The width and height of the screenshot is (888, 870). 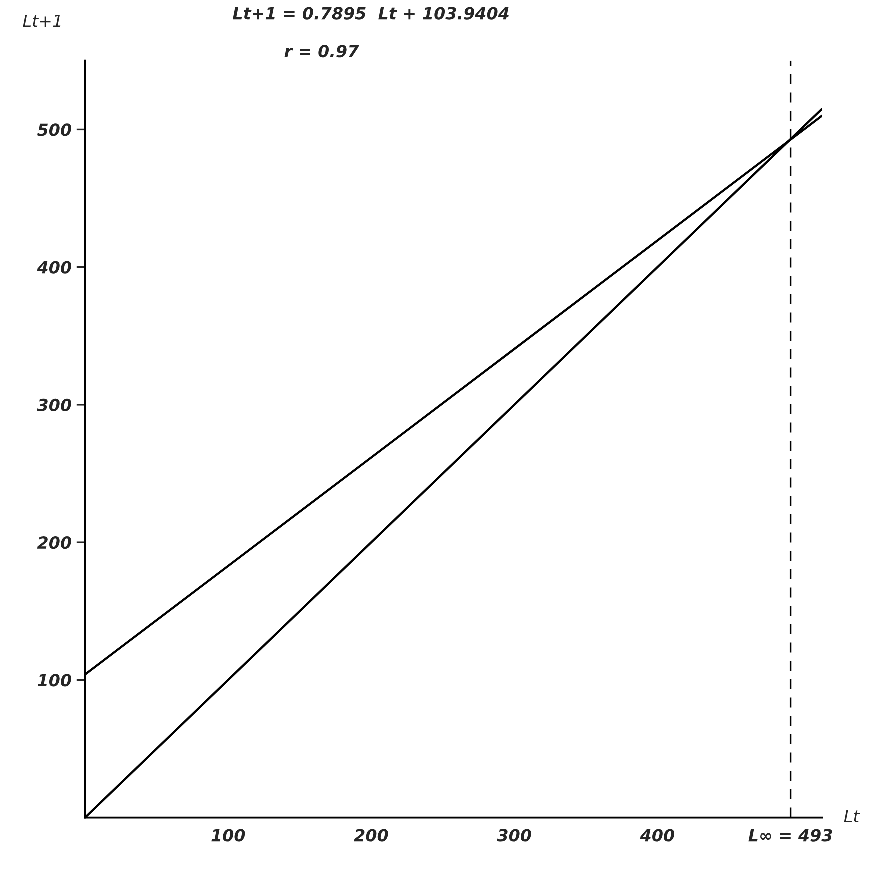 I want to click on x-tick-label: 100, so click(x=229, y=835).